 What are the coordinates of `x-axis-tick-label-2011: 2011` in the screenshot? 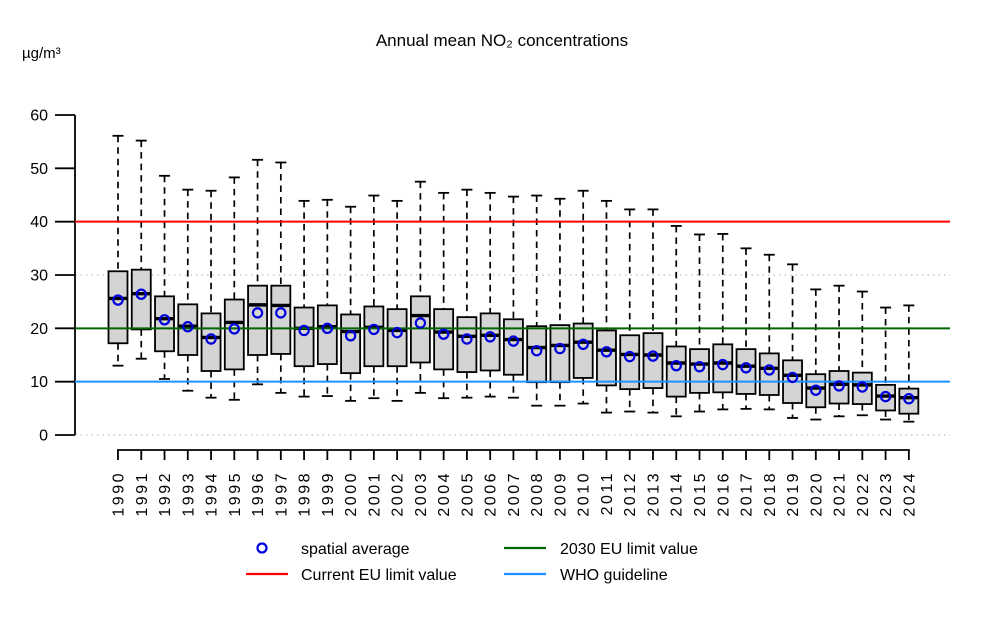 It's located at (607, 493).